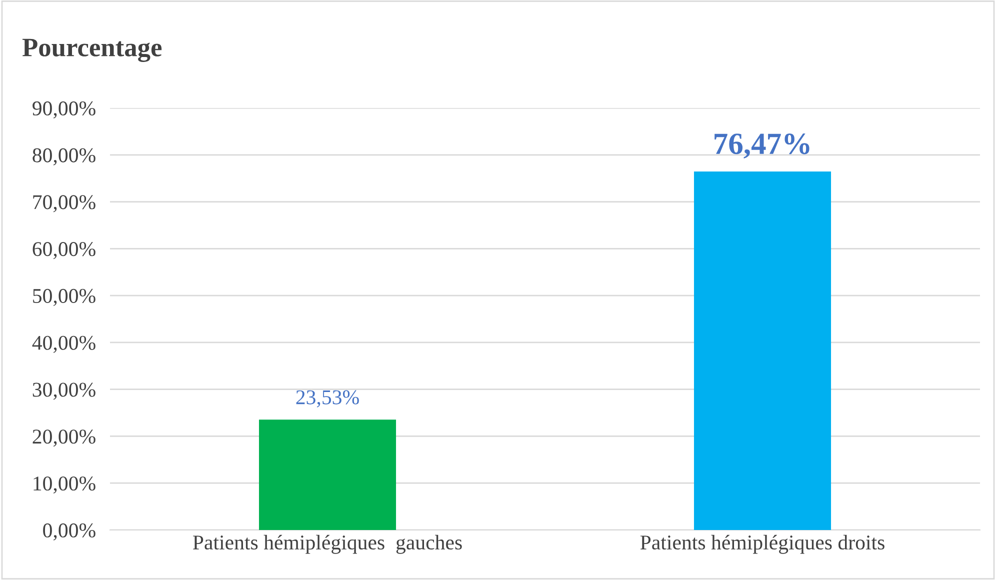 The height and width of the screenshot is (580, 996). I want to click on y-tick-label: 60,00%, so click(64, 251).